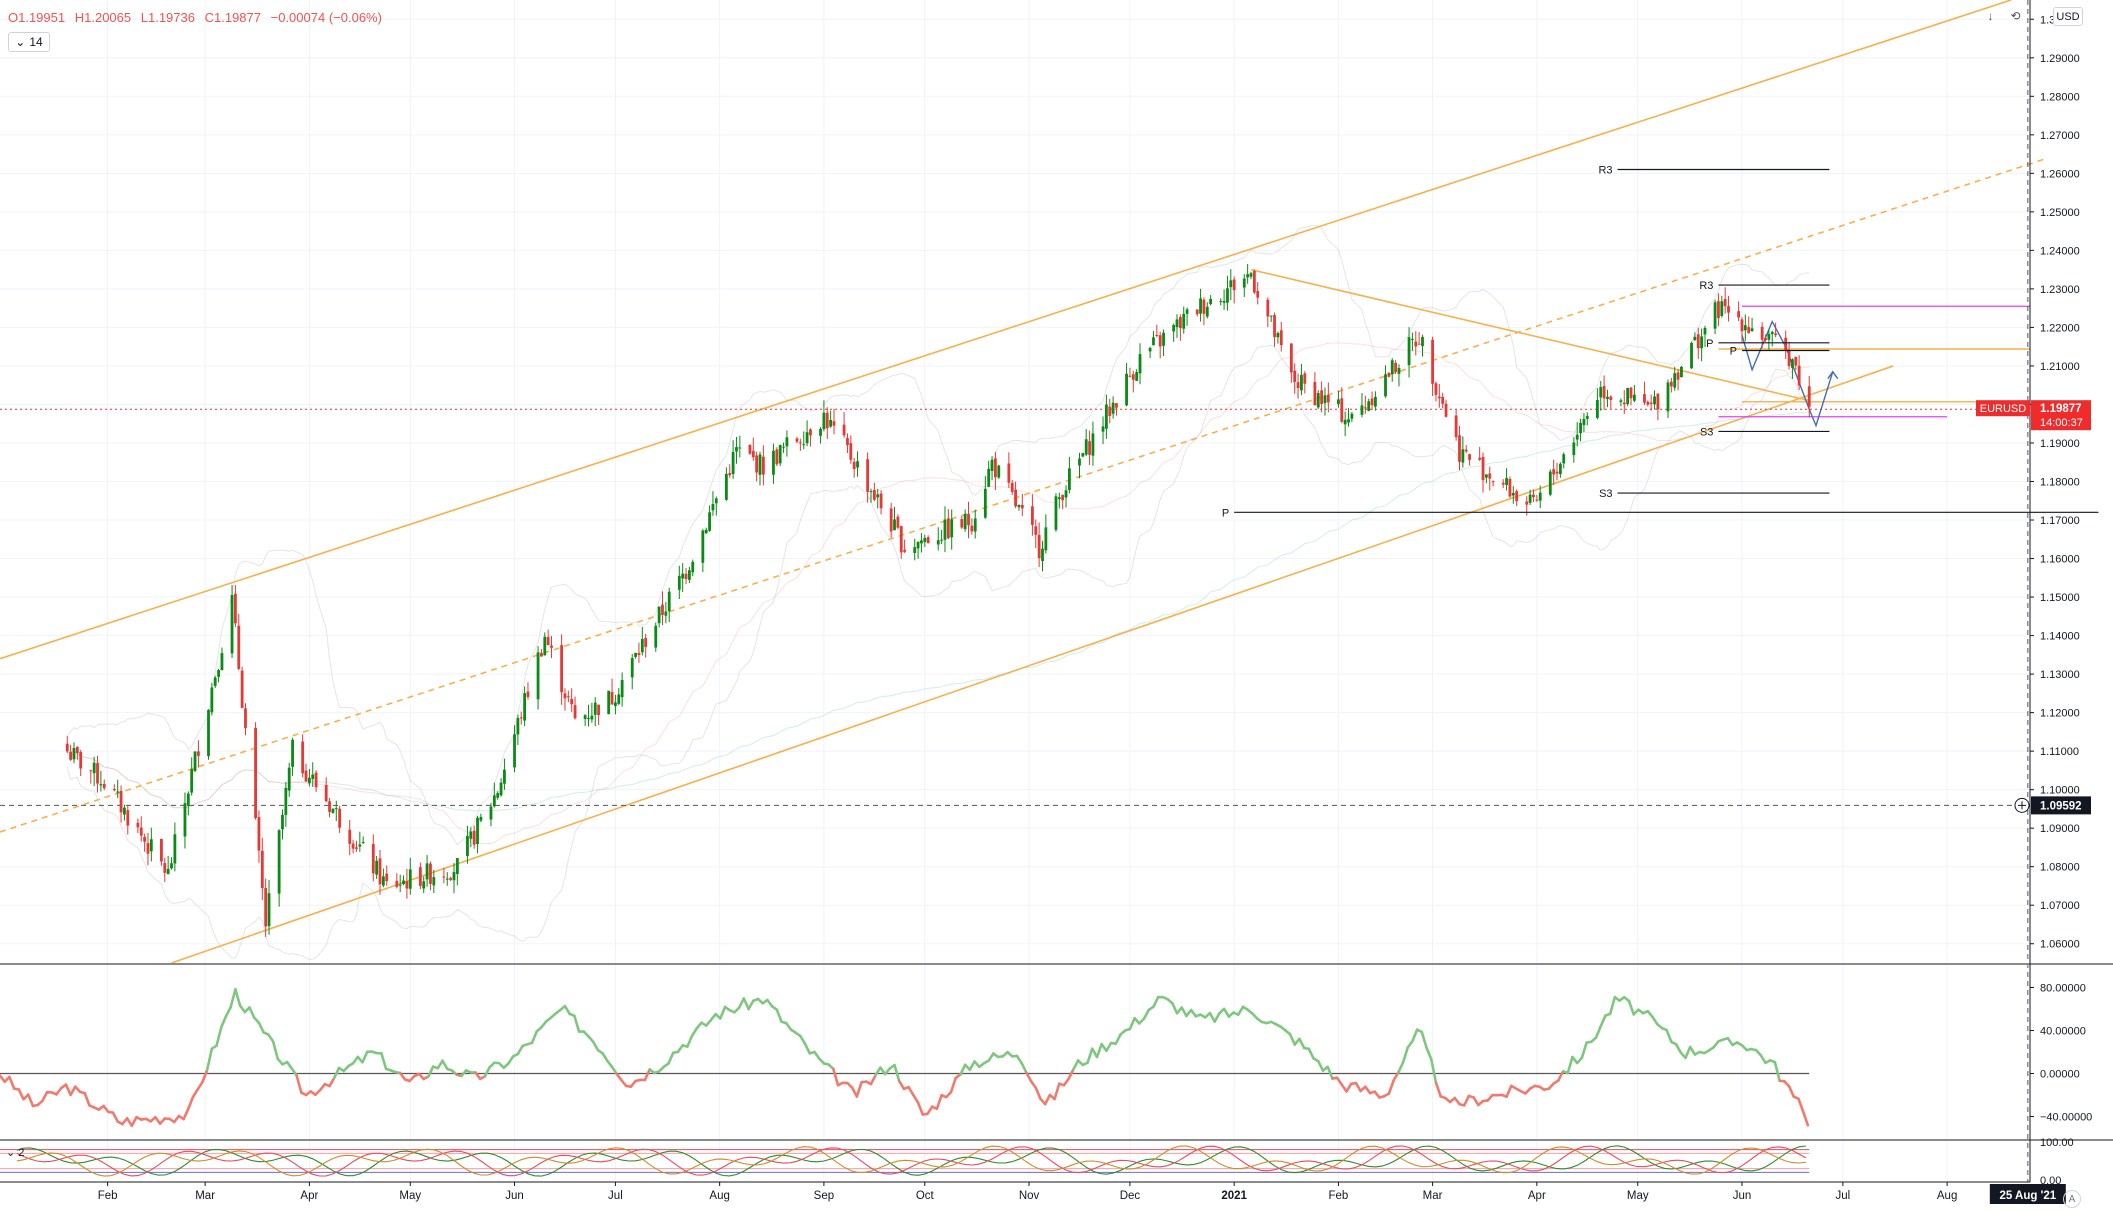 The height and width of the screenshot is (1213, 2113). I want to click on x-tick-label: Oct, so click(925, 1196).